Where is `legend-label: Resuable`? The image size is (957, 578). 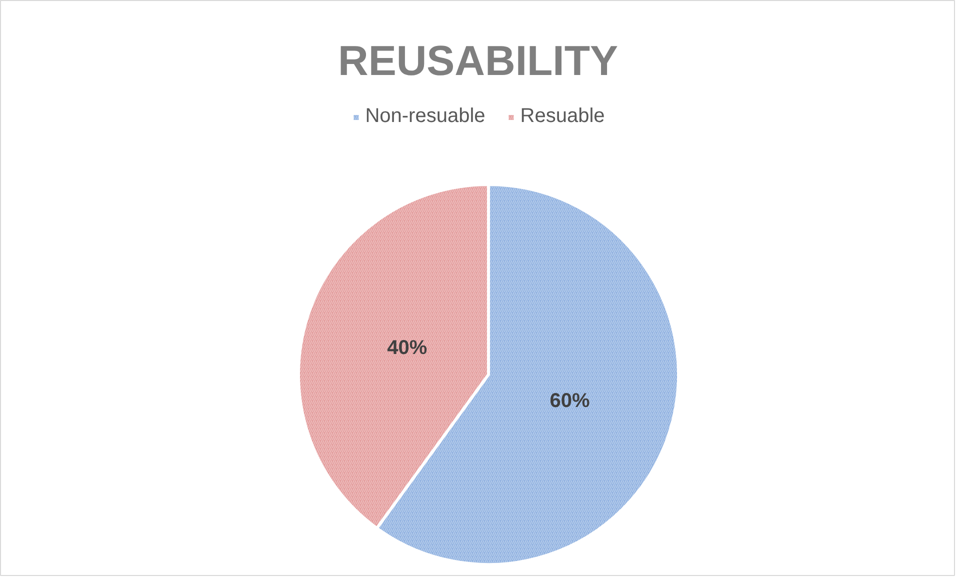 legend-label: Resuable is located at coordinates (562, 116).